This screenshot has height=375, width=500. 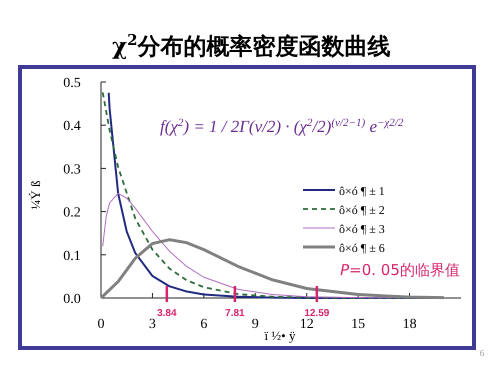 I want to click on x-tick-label: 3, so click(x=152, y=324).